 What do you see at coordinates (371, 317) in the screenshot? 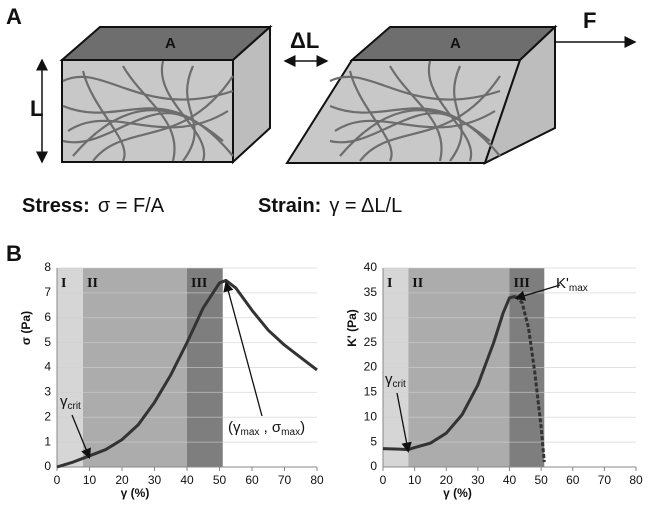
I see `y-tick-label: 30` at bounding box center [371, 317].